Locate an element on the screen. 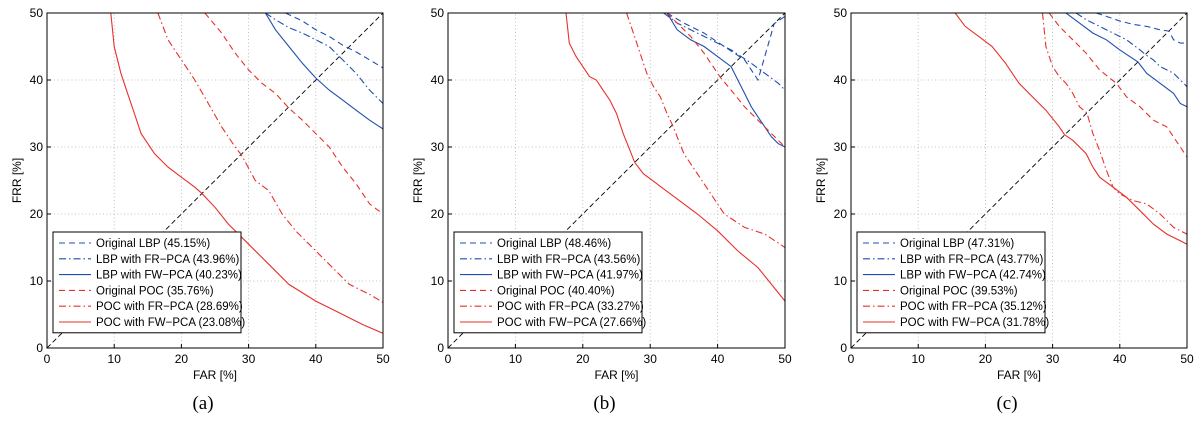 The height and width of the screenshot is (424, 1201). legend-entry: POC with FW−PCA (23.08%) is located at coordinates (170, 323).